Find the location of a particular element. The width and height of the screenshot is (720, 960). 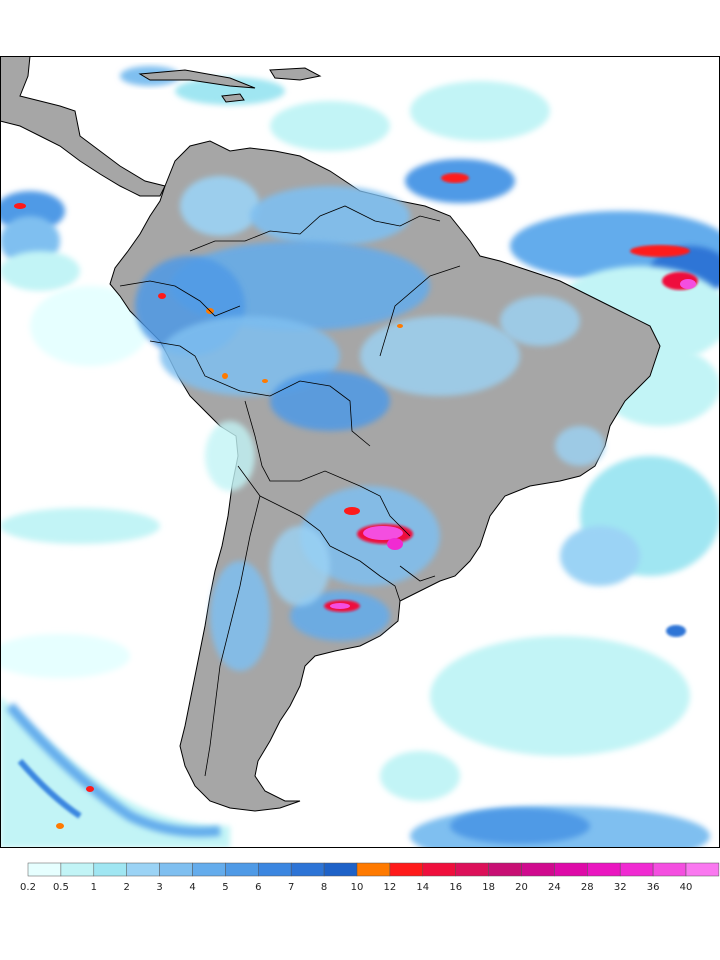

legend-color-boxes is located at coordinates (373, 869).